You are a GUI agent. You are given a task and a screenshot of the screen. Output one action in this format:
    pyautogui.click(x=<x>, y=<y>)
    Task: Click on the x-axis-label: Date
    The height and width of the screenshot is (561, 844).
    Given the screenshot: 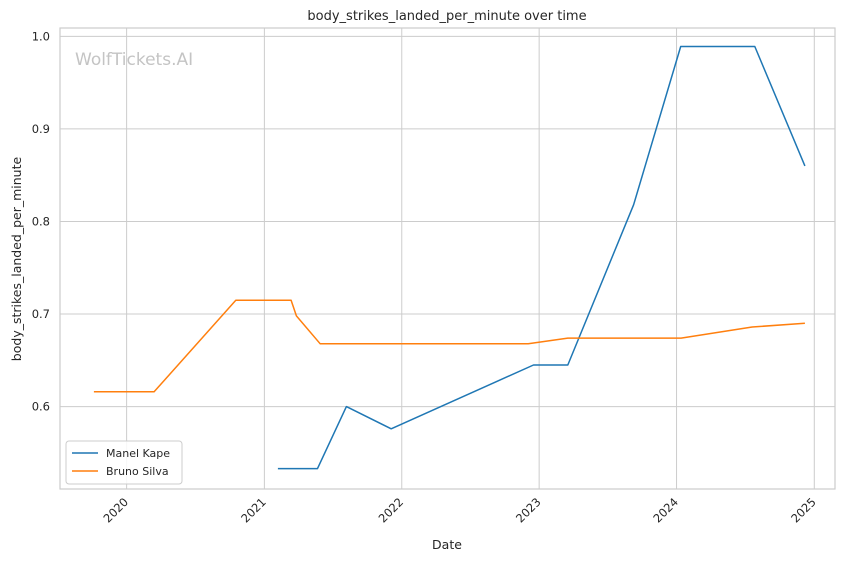 What is the action you would take?
    pyautogui.click(x=447, y=544)
    